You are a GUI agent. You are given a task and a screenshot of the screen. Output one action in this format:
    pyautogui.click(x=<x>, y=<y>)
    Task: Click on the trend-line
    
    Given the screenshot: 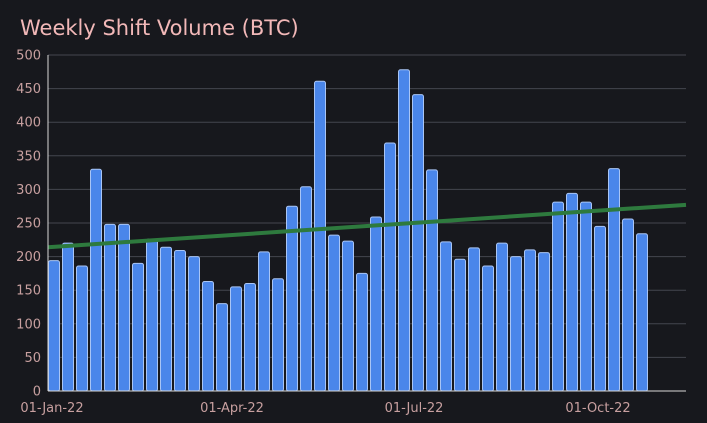 What is the action you would take?
    pyautogui.click(x=367, y=226)
    